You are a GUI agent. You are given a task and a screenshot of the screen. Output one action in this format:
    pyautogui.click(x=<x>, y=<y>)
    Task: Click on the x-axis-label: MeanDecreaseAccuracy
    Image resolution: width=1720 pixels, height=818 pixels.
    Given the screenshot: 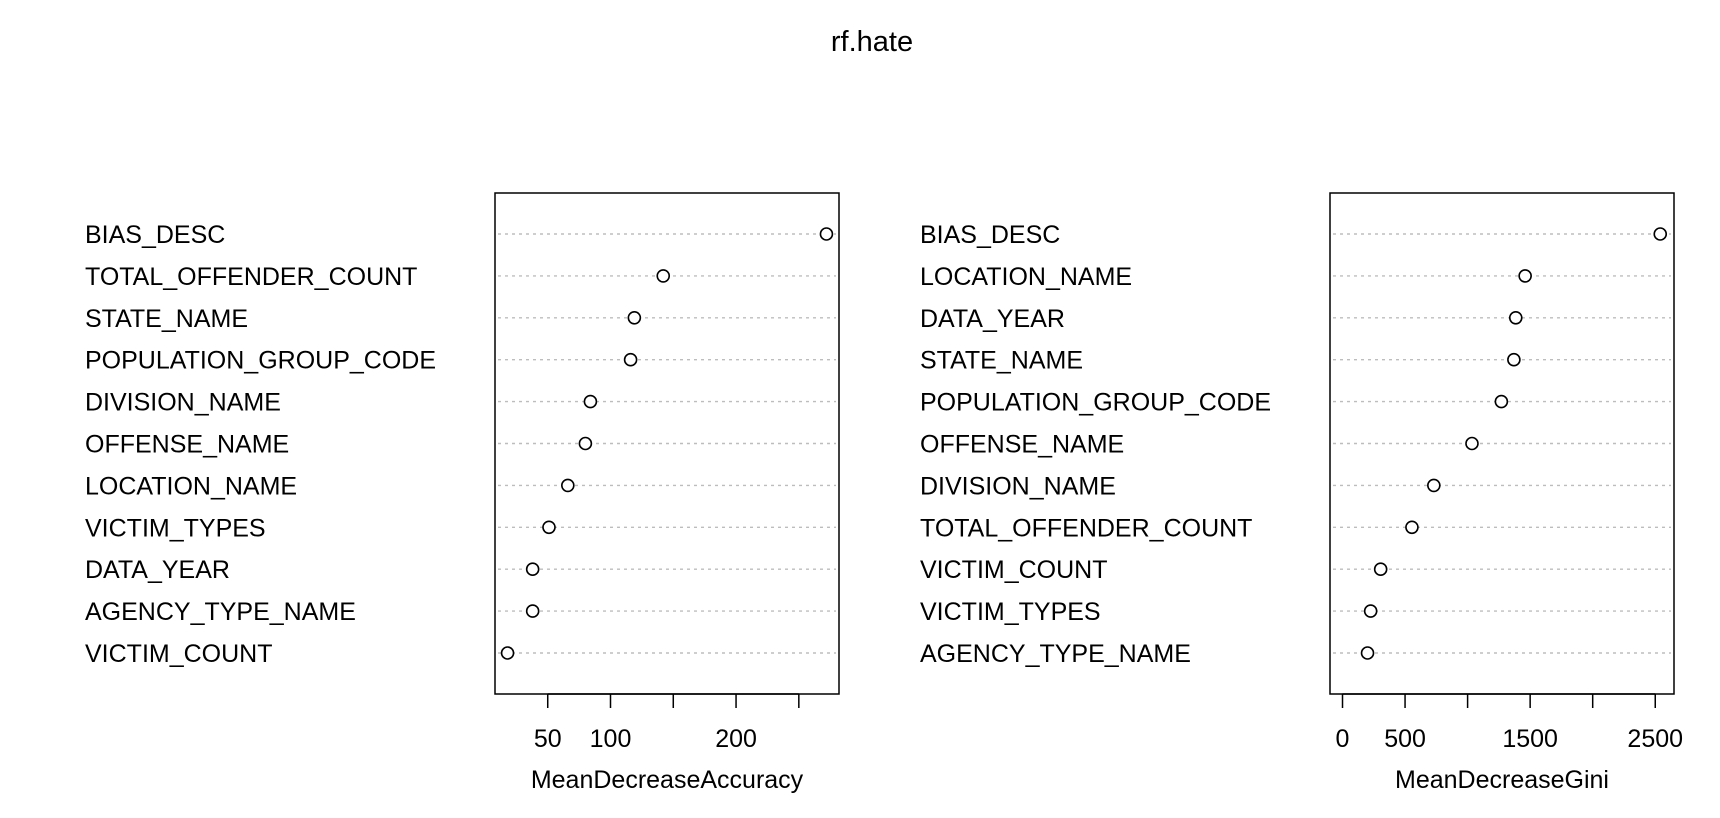 What is the action you would take?
    pyautogui.click(x=667, y=780)
    